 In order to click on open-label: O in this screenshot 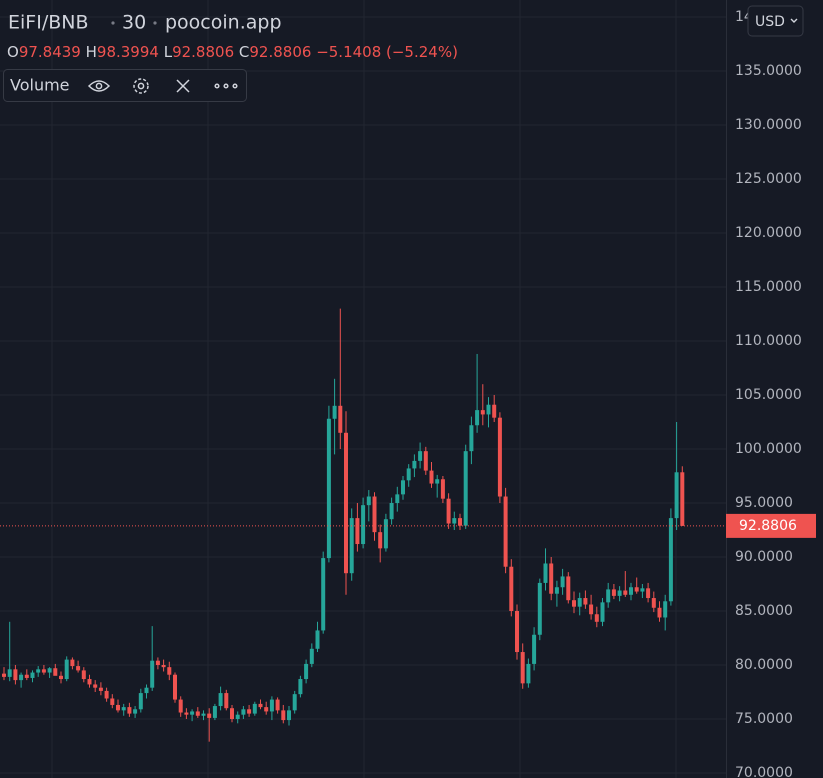, I will do `click(13, 52)`.